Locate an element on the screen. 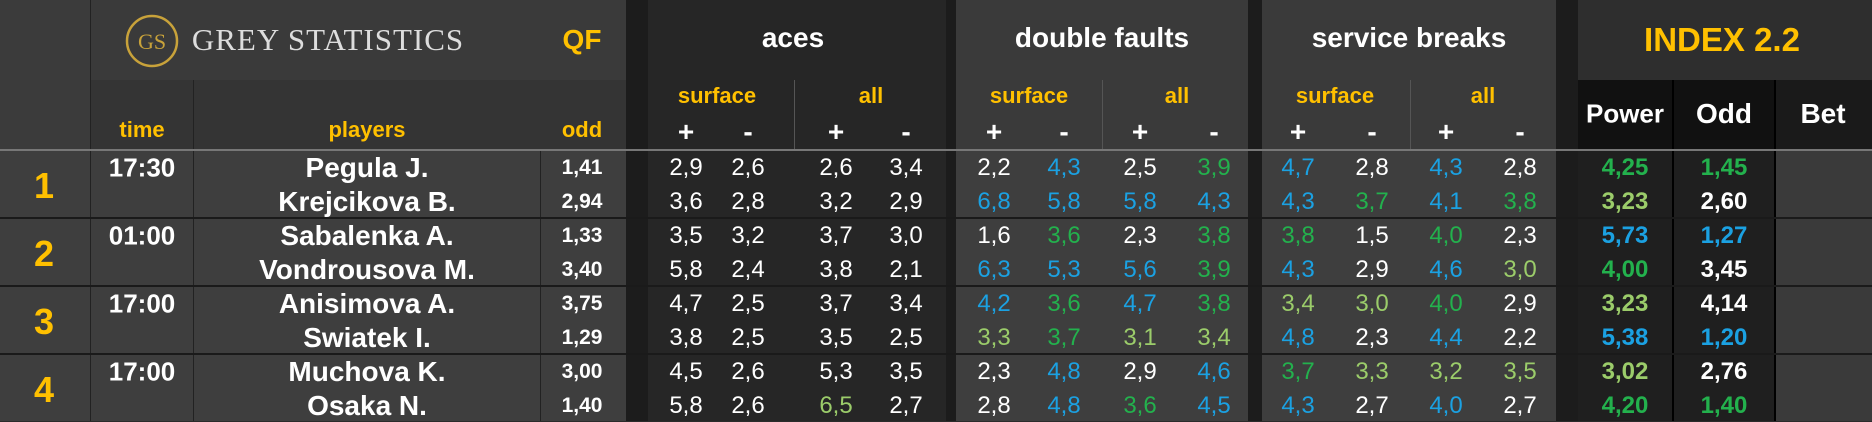 The image size is (1872, 422). player-odd: 3,40 is located at coordinates (582, 269).